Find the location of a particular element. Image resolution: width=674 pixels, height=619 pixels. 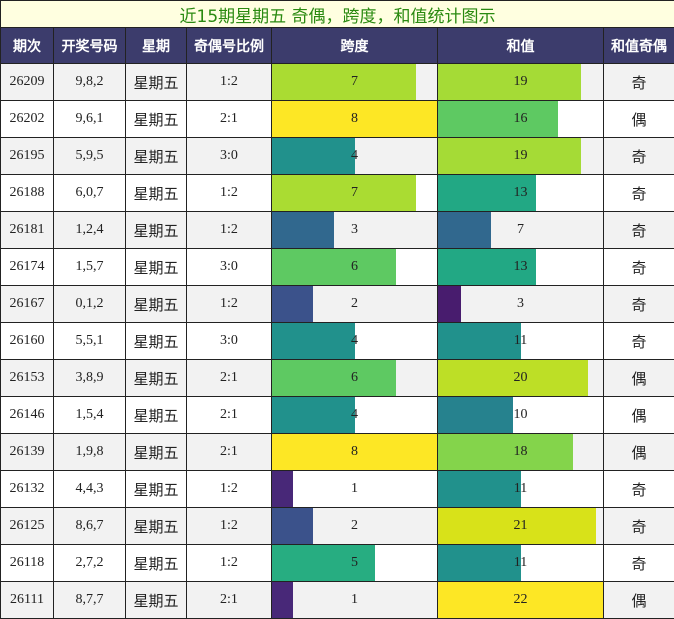

numbers-cell: 0,1,2 is located at coordinates (89, 304).